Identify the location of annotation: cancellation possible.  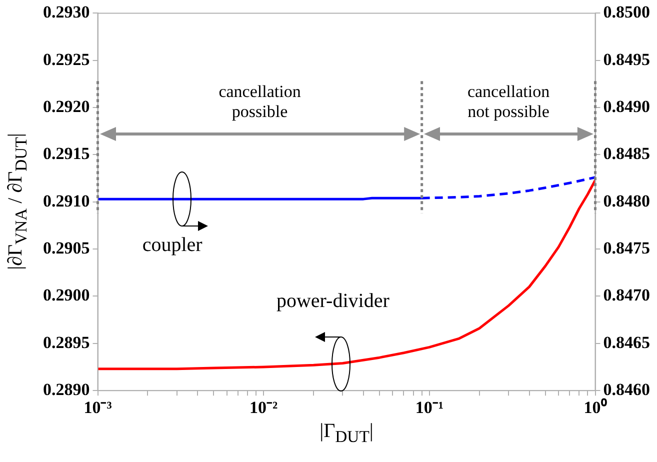
(260, 102).